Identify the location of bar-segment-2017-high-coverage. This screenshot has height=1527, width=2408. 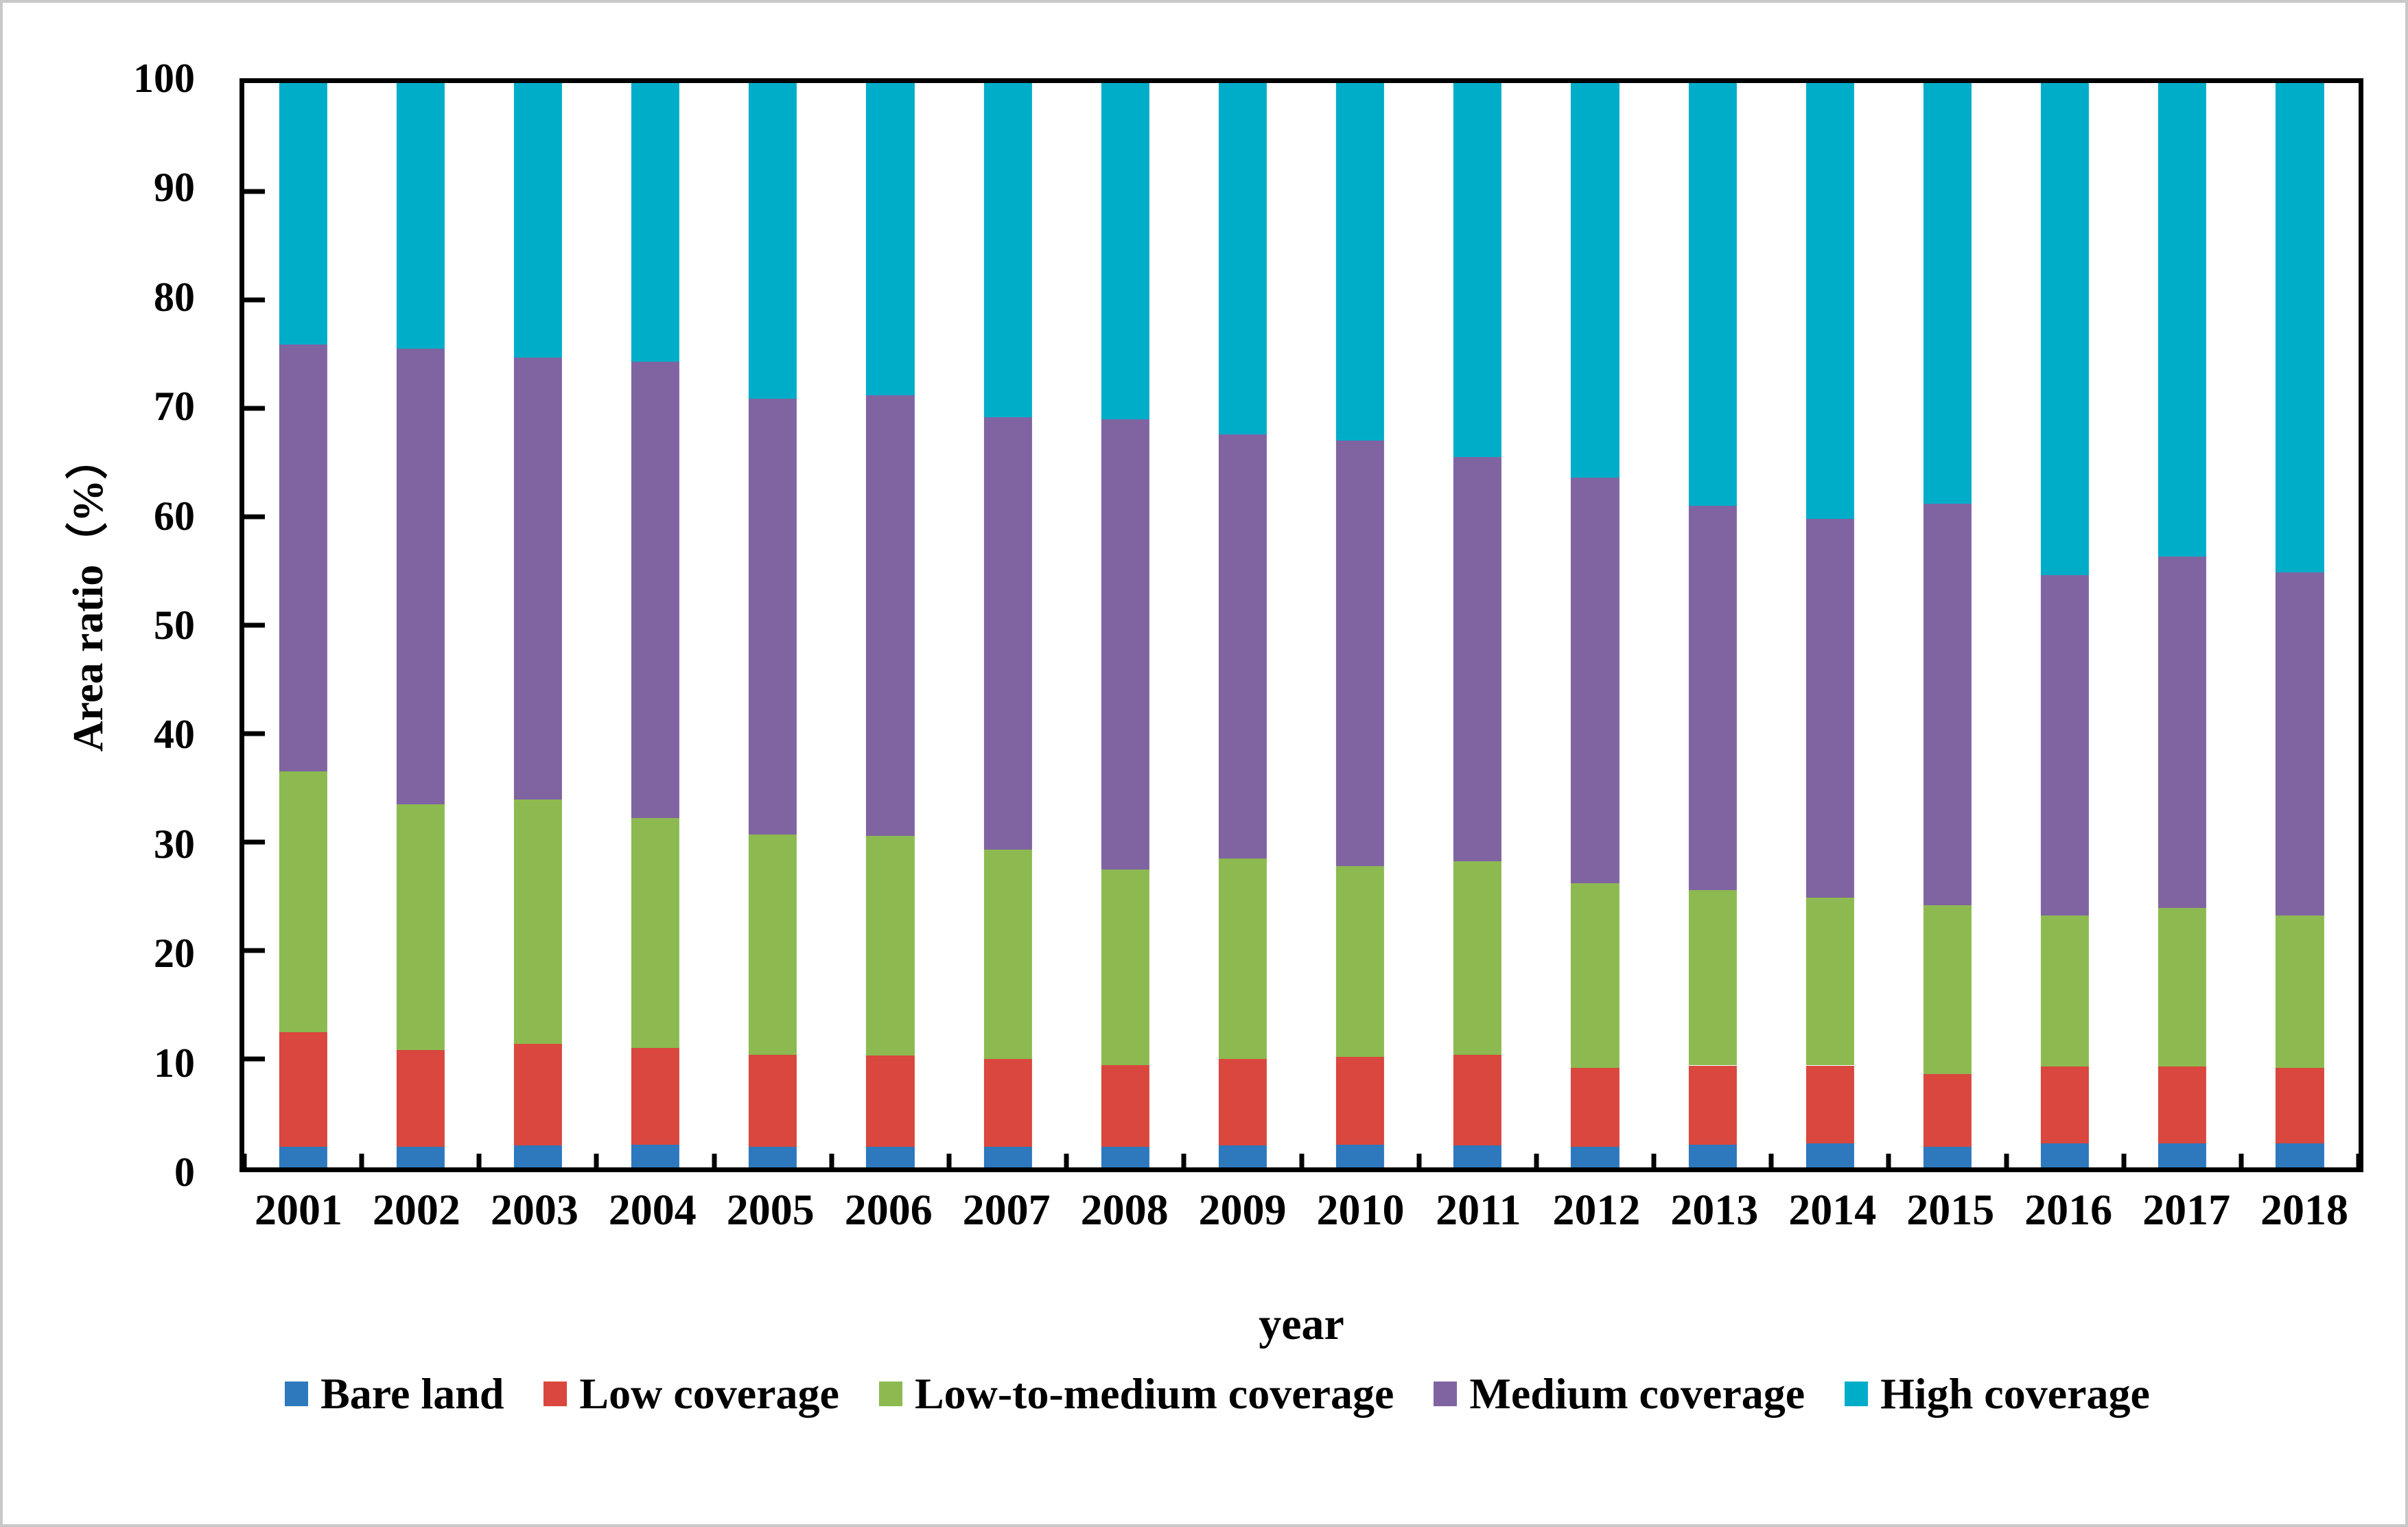
(2182, 320).